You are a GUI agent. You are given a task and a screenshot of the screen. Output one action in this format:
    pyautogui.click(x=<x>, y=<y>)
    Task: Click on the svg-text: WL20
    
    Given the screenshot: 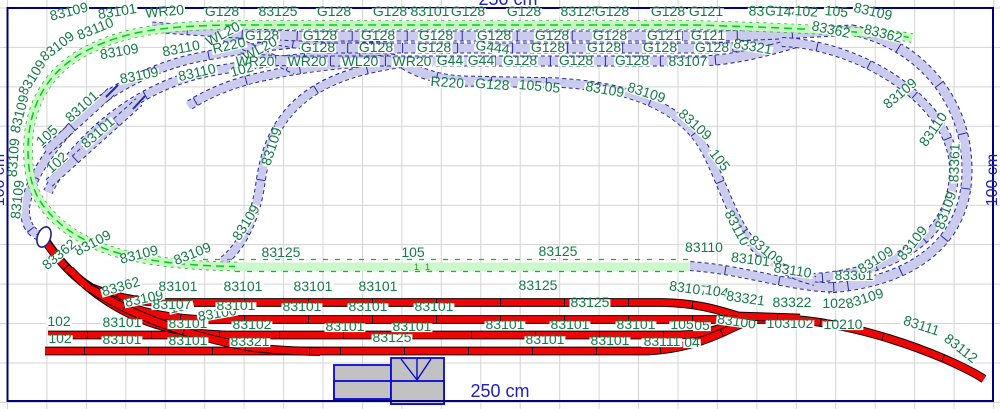 What is the action you would take?
    pyautogui.click(x=360, y=61)
    